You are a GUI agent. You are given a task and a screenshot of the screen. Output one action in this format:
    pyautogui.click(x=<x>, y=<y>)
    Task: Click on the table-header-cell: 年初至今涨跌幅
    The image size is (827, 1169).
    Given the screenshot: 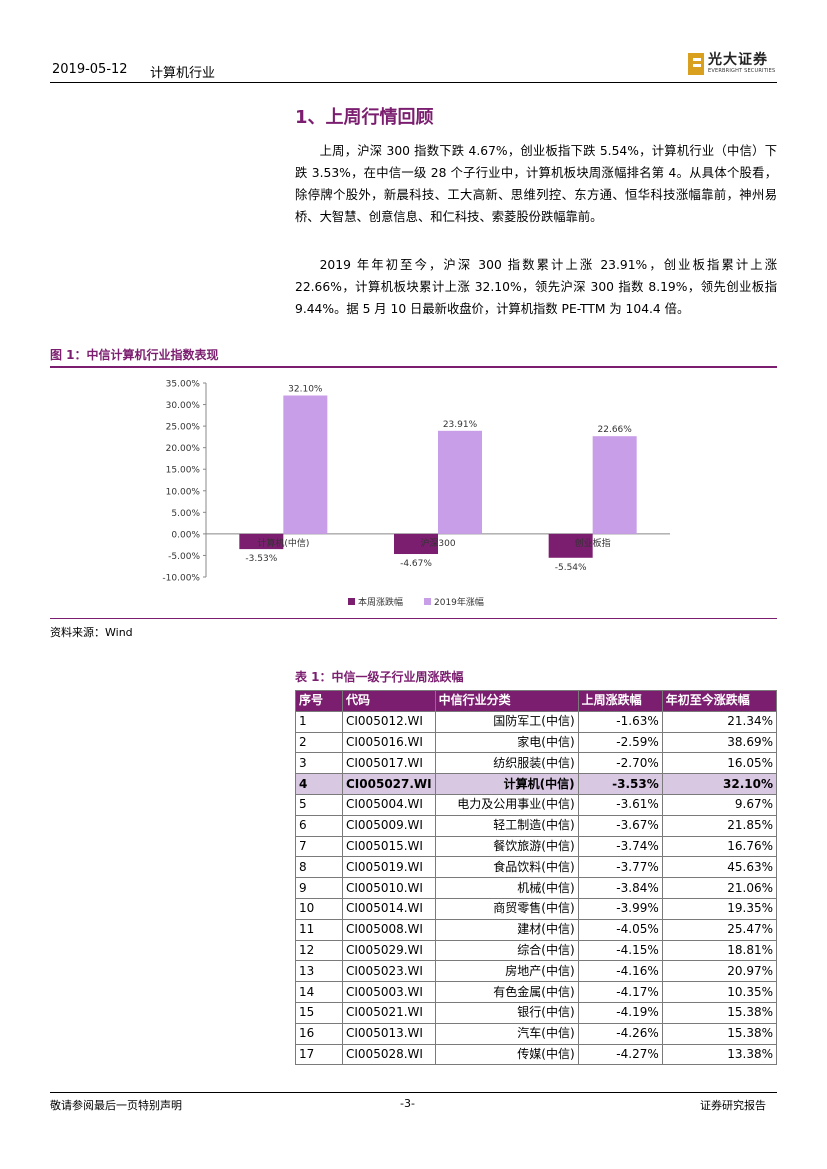 What is the action you would take?
    pyautogui.click(x=719, y=701)
    